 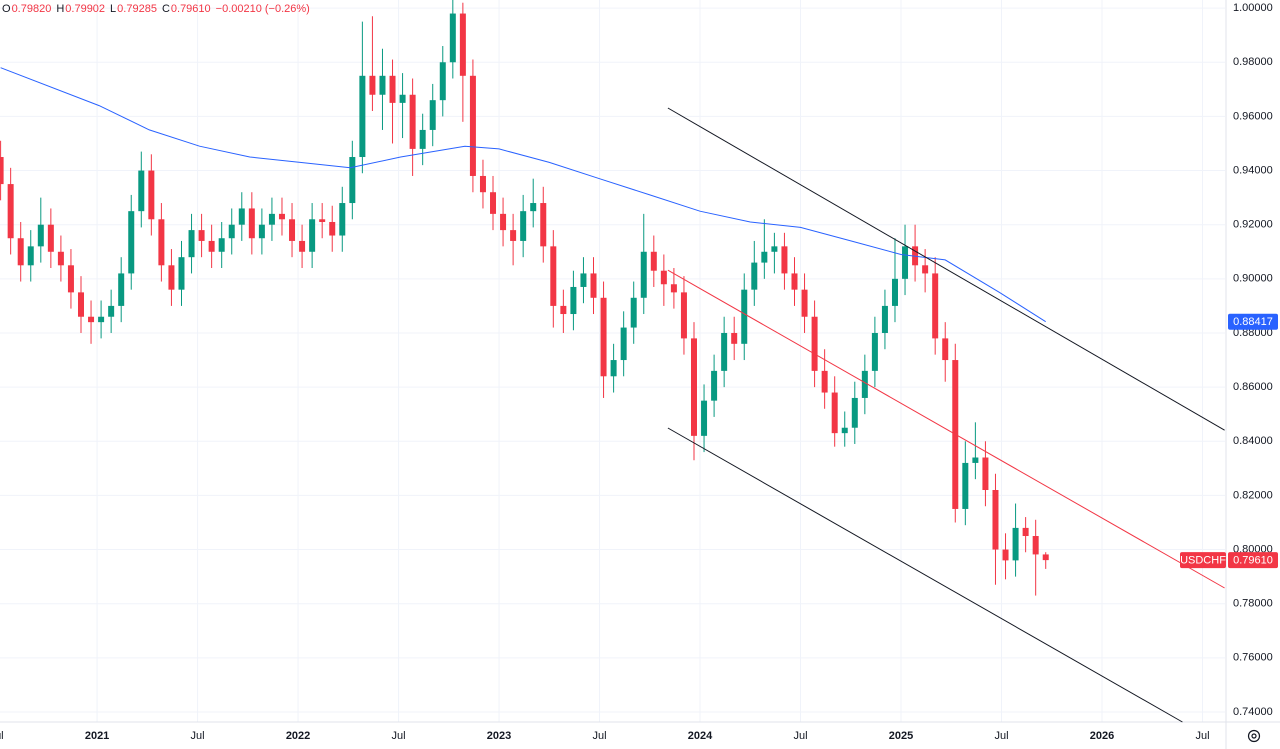 I want to click on y-tick-label: 0.82000, so click(x=1253, y=495).